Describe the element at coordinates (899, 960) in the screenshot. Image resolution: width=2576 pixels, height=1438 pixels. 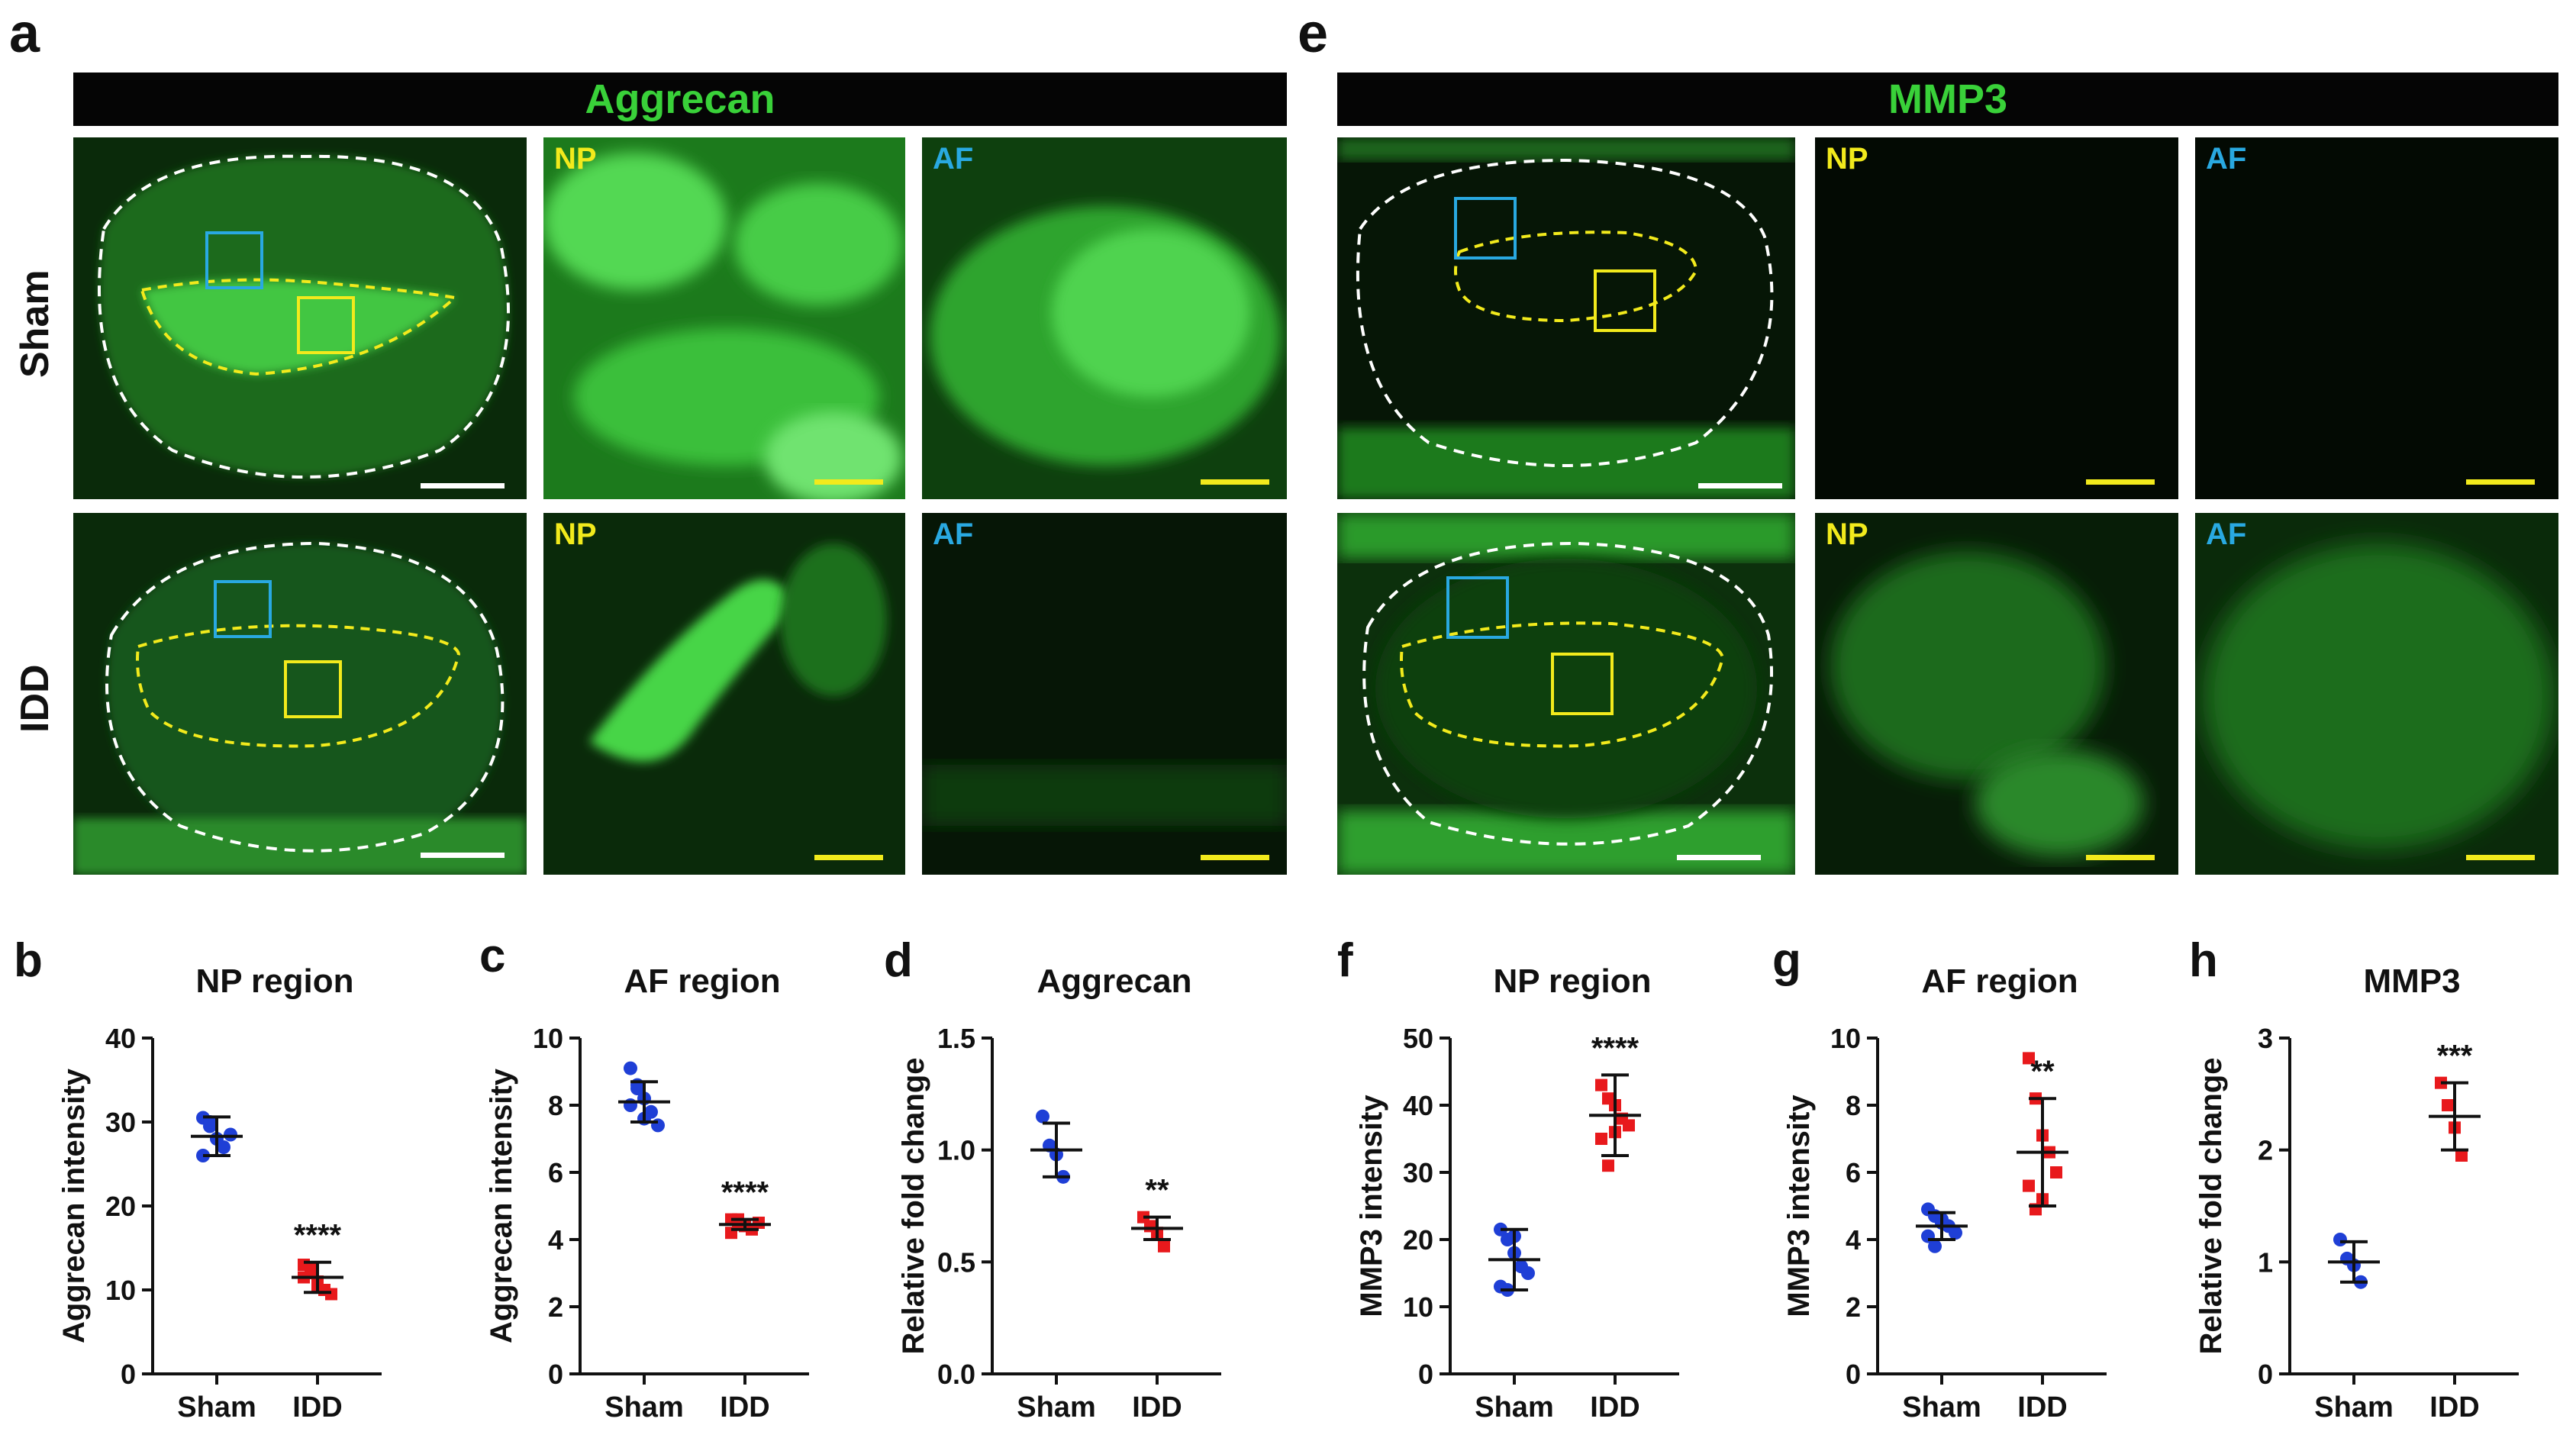
I see `panel-label-d: d` at that location.